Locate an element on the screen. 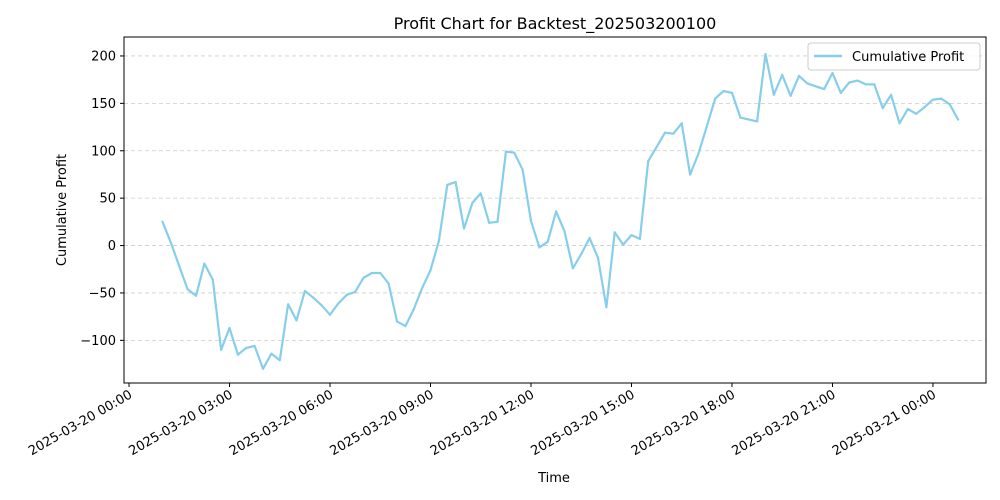 The image size is (1000, 500). y-tick-label: −50 is located at coordinates (102, 293).